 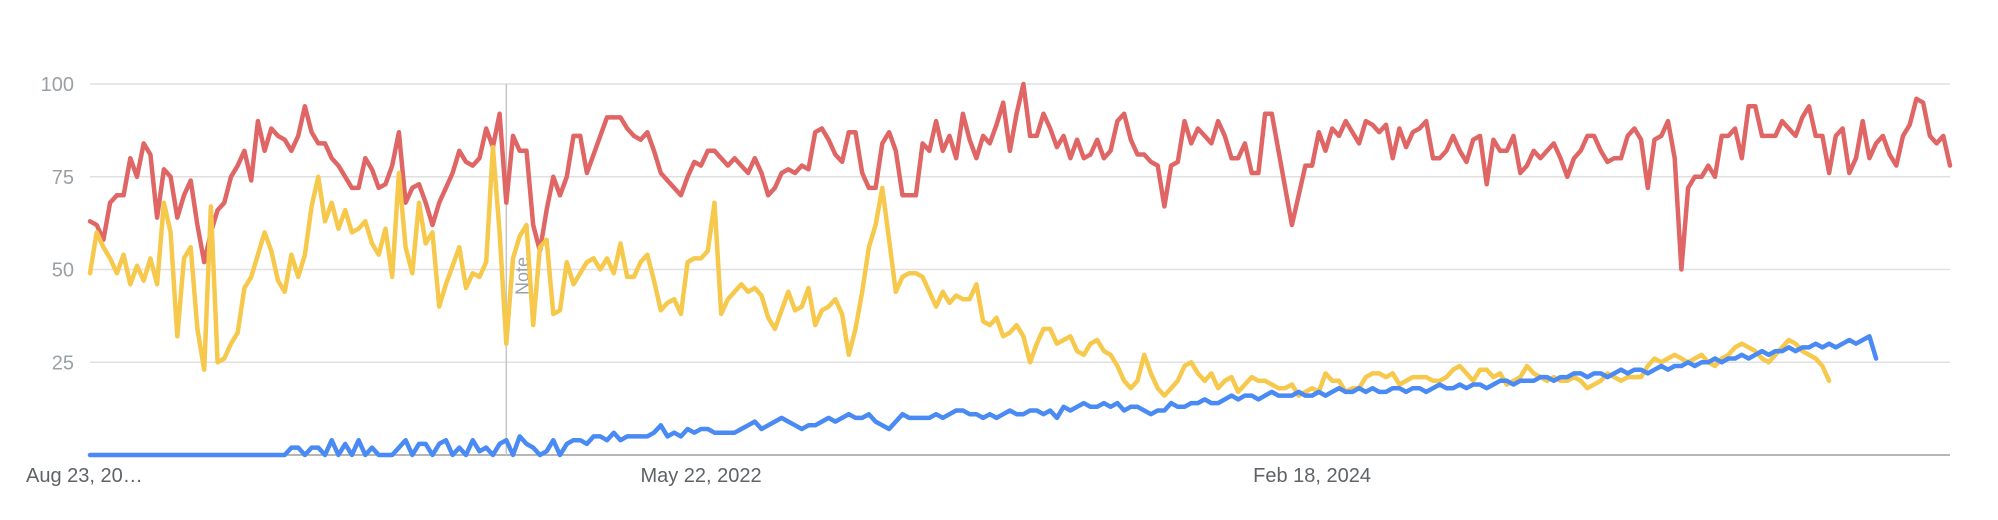 I want to click on y-tick-label: 75, so click(x=63, y=178).